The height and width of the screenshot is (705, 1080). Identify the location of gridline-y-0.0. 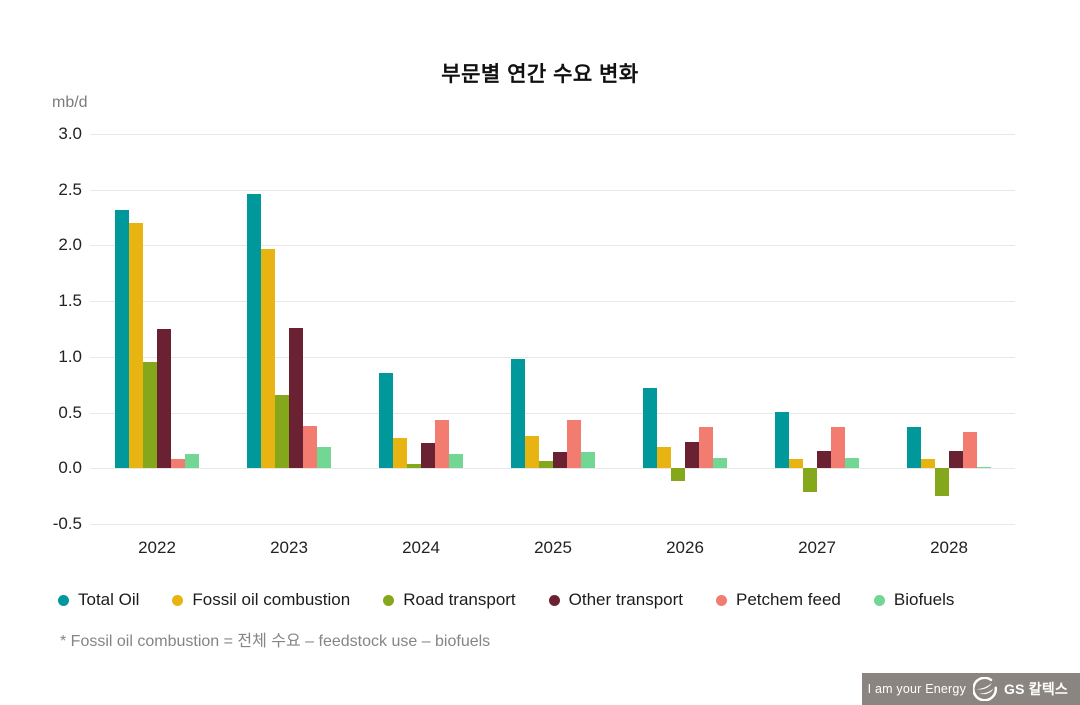
(552, 469).